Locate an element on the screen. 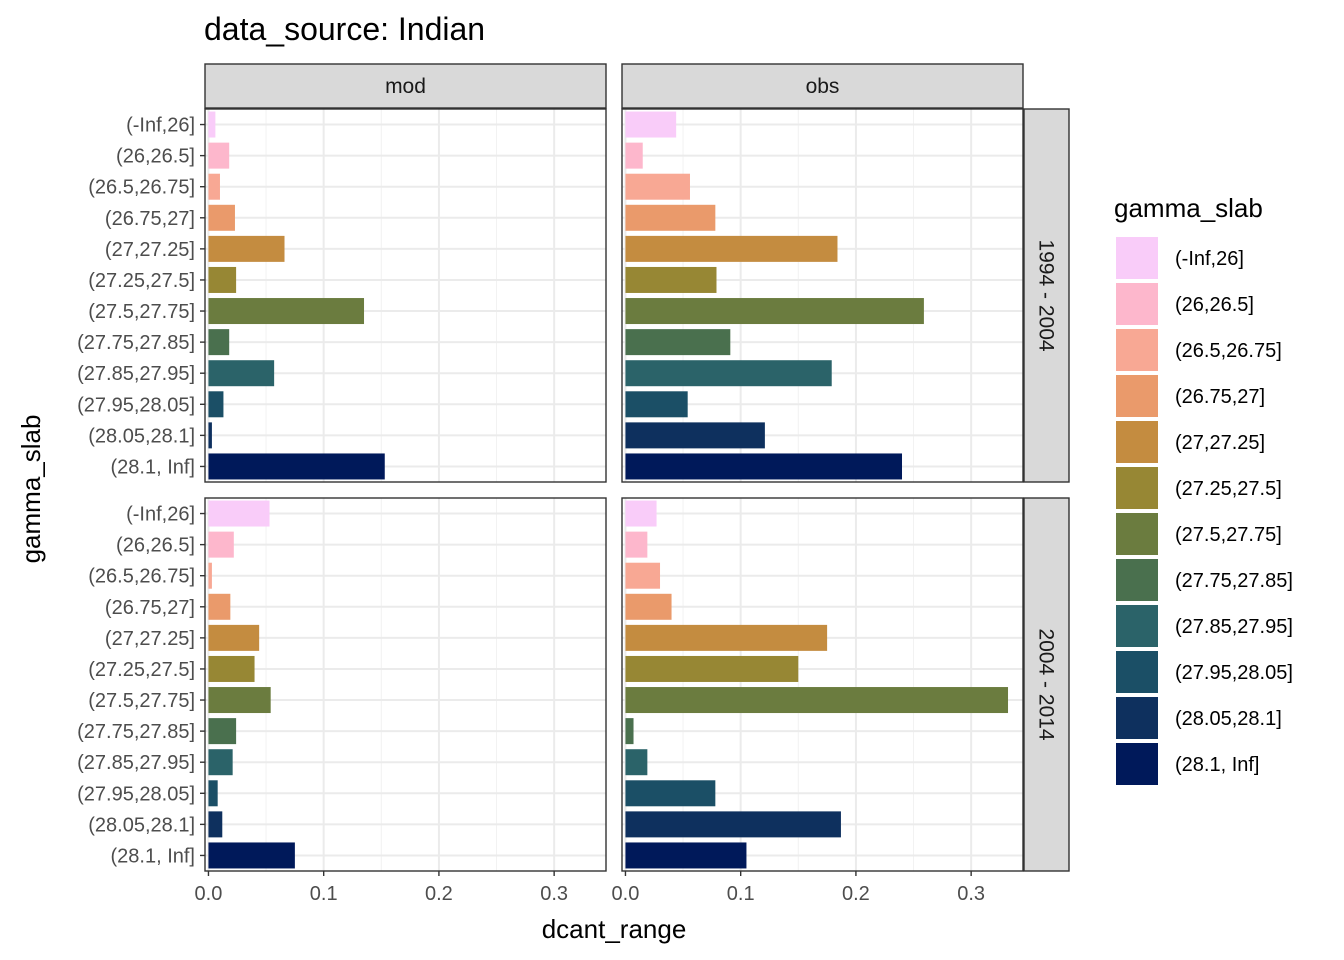 Image resolution: width=1344 pixels, height=960 pixels. y-tick-label: (26,26.5] is located at coordinates (155, 157).